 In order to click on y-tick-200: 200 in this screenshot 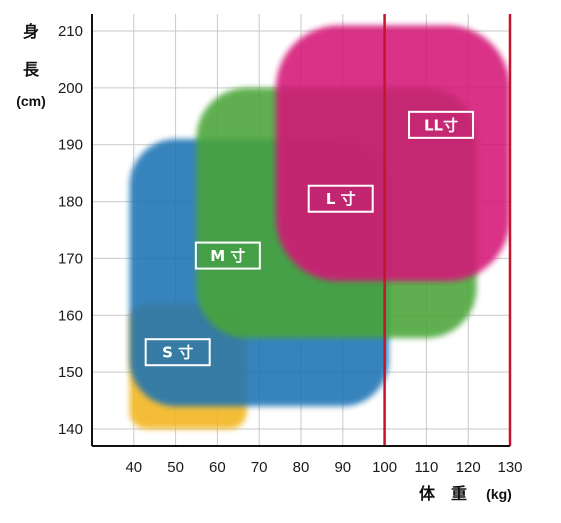, I will do `click(70, 88)`.